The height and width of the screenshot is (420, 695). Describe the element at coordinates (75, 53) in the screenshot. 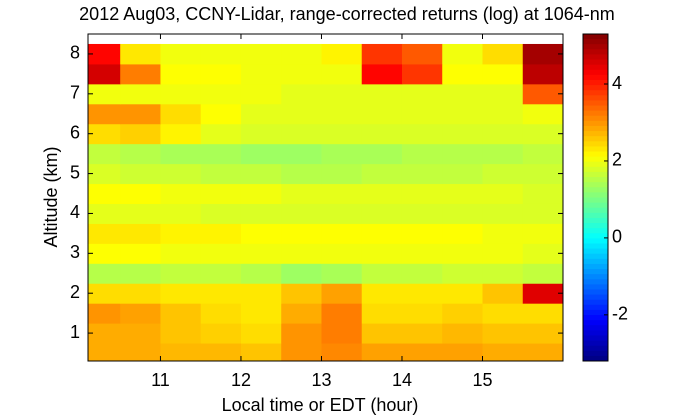

I see `y-tick-label: 8` at that location.